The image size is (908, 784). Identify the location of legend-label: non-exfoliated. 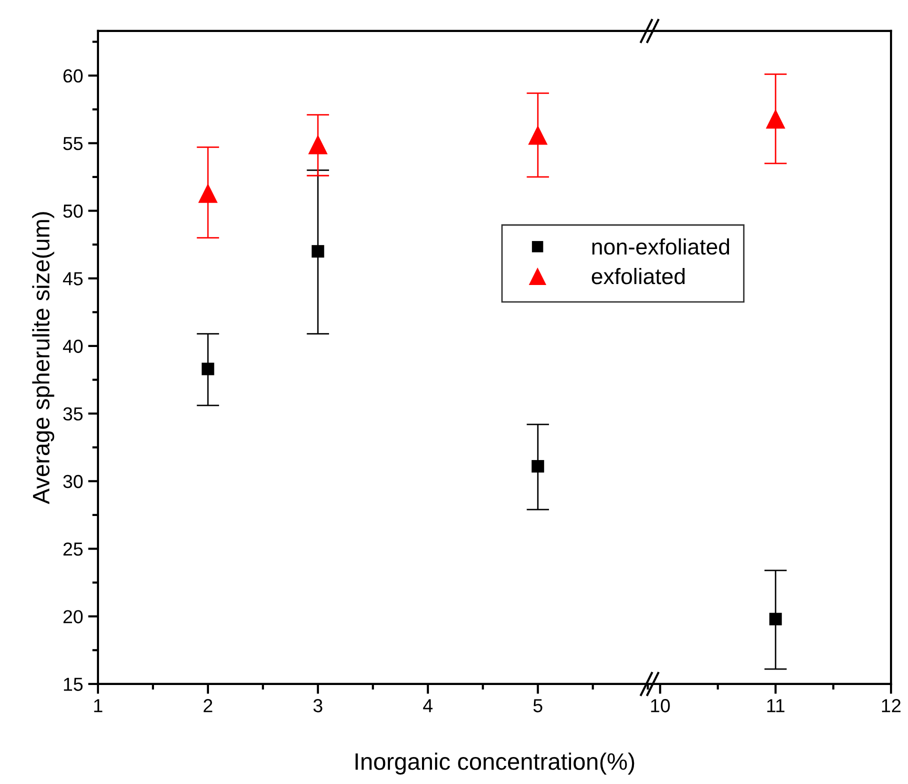
(661, 246).